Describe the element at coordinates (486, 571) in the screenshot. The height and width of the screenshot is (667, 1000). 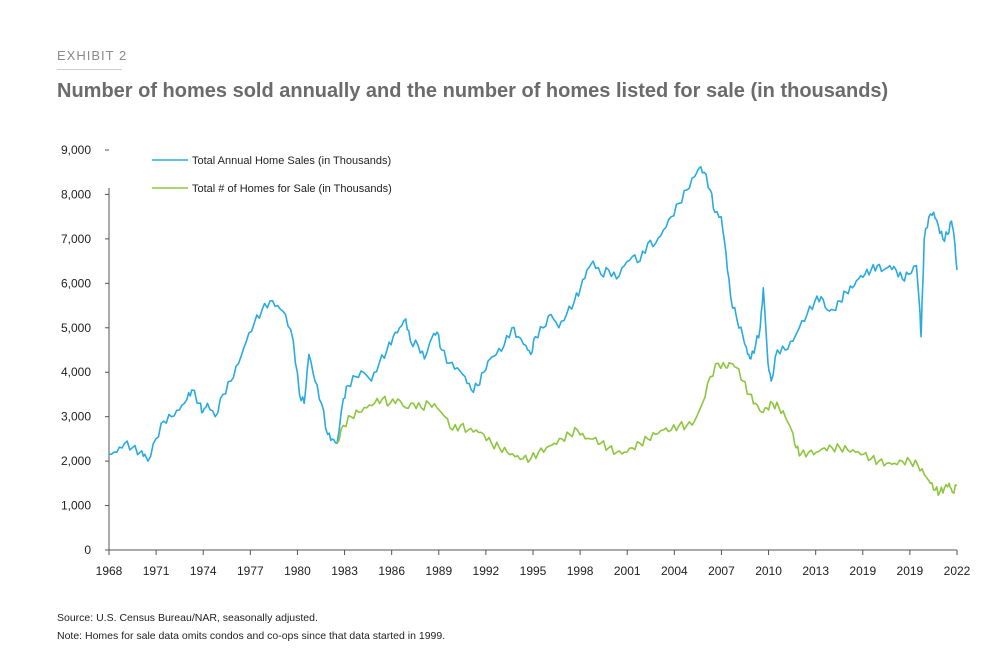
I see `x-tick-label: 1992` at that location.